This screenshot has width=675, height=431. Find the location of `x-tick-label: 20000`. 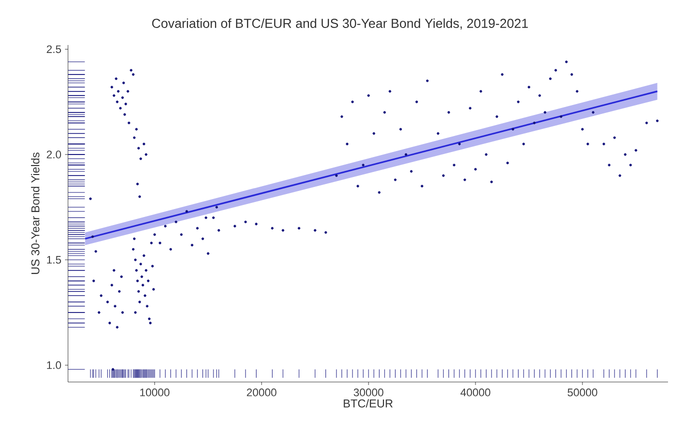

x-tick-label: 20000 is located at coordinates (261, 392).